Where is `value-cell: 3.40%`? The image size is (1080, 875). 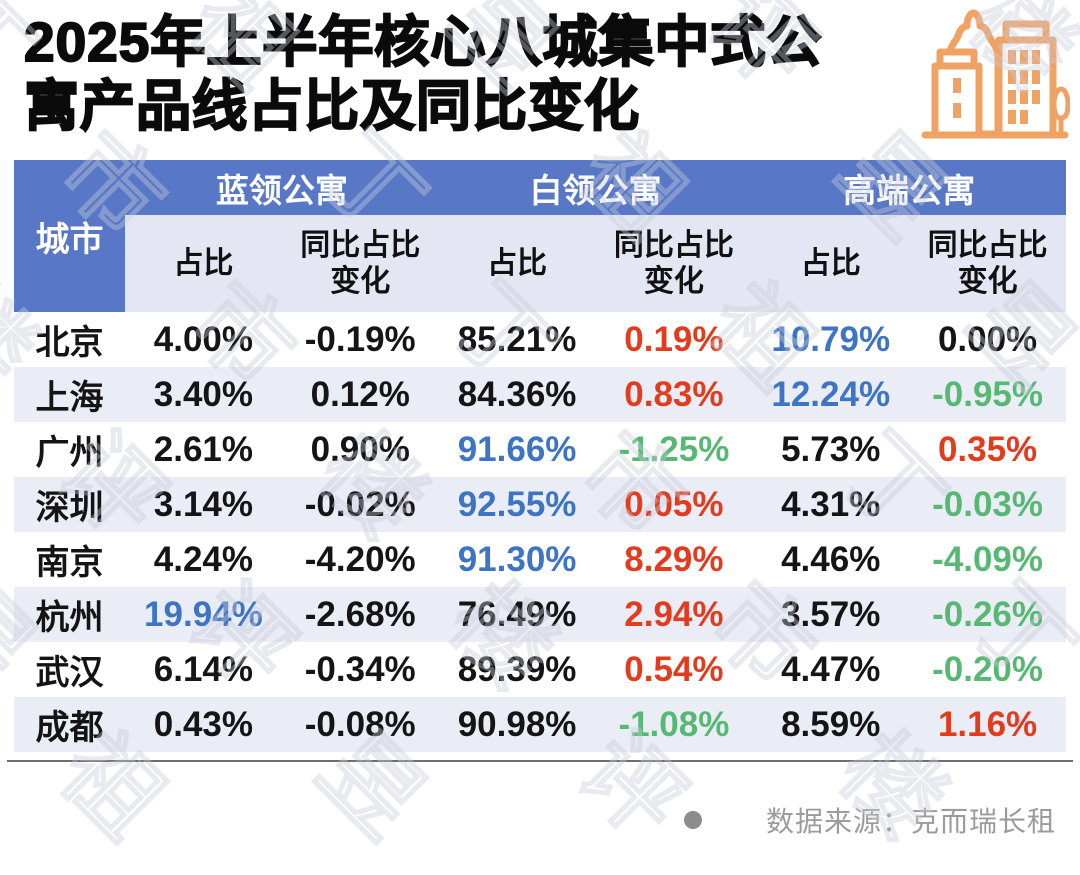
value-cell: 3.40% is located at coordinates (203, 394).